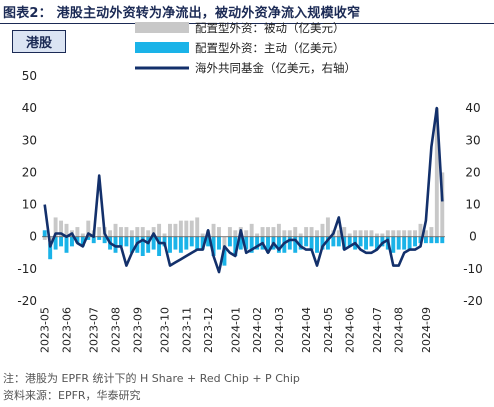  What do you see at coordinates (137, 330) in the screenshot?
I see `x-tick-label: 2023-09` at bounding box center [137, 330].